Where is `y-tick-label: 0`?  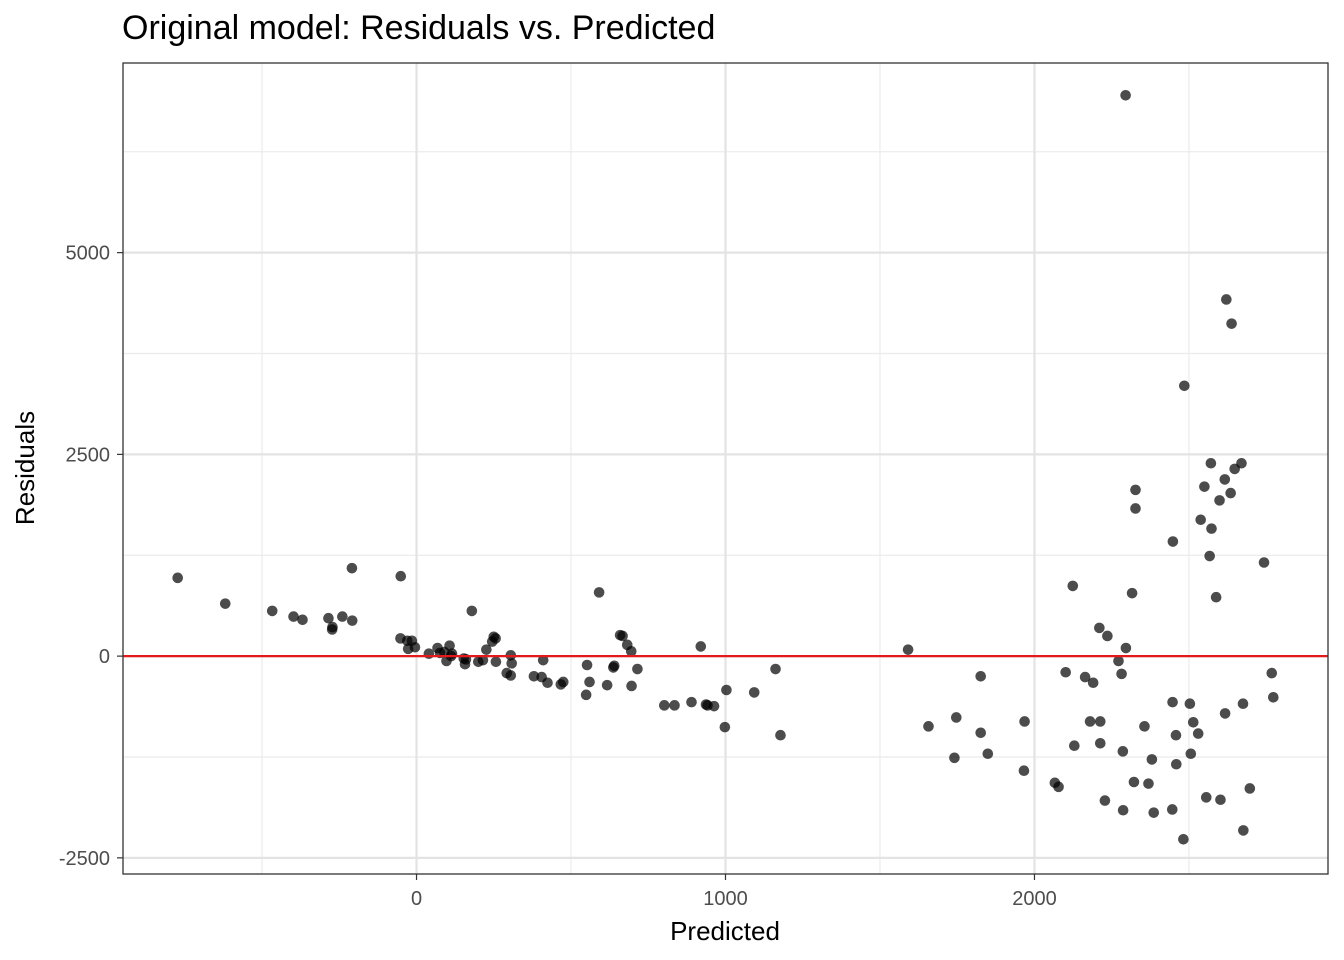 y-tick-label: 0 is located at coordinates (104, 657).